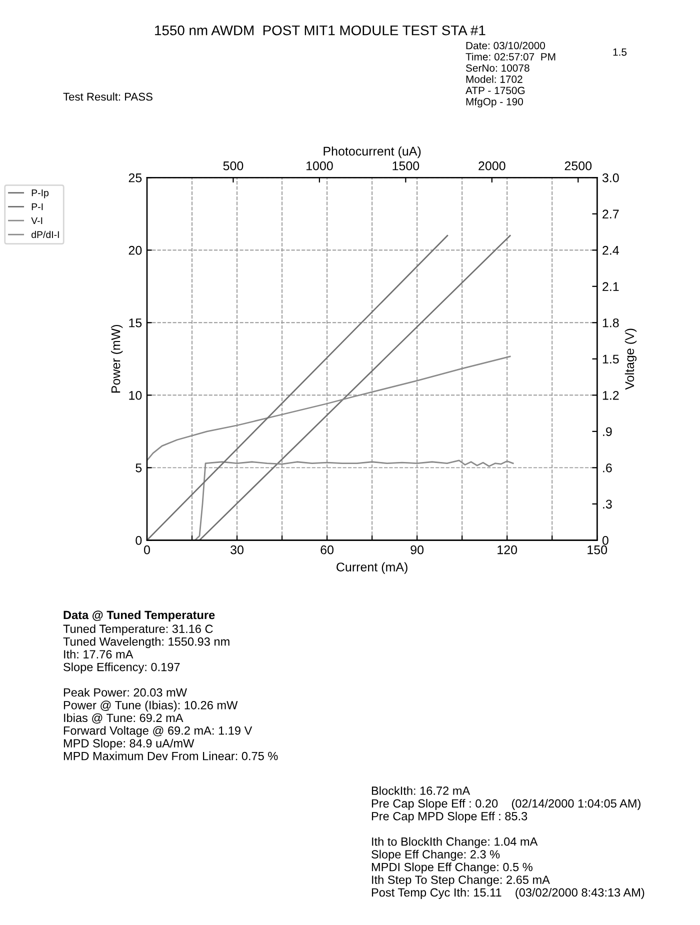 This screenshot has height=925, width=700. What do you see at coordinates (607, 504) in the screenshot?
I see `y2-tick-label: .3` at bounding box center [607, 504].